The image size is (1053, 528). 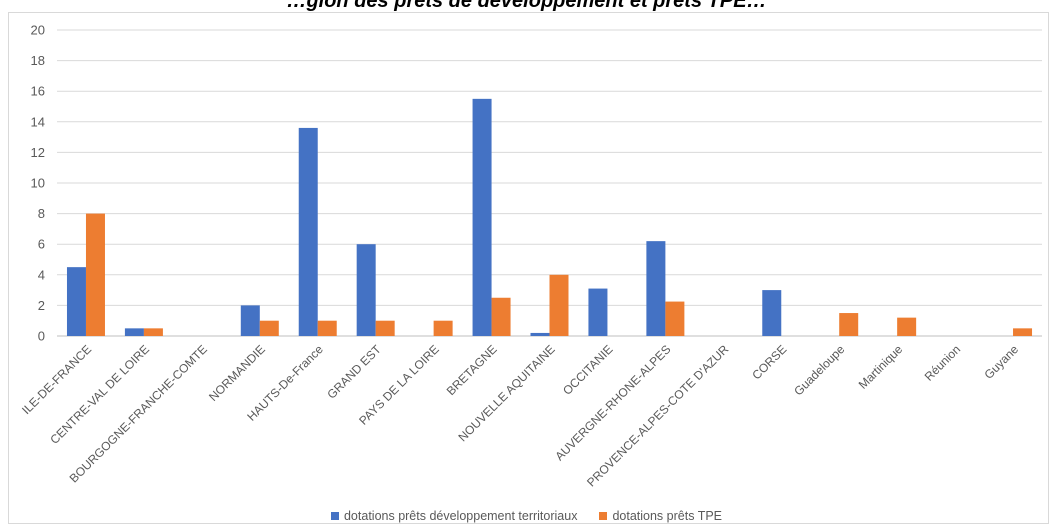 What do you see at coordinates (38, 152) in the screenshot?
I see `y-tick-label: 12` at bounding box center [38, 152].